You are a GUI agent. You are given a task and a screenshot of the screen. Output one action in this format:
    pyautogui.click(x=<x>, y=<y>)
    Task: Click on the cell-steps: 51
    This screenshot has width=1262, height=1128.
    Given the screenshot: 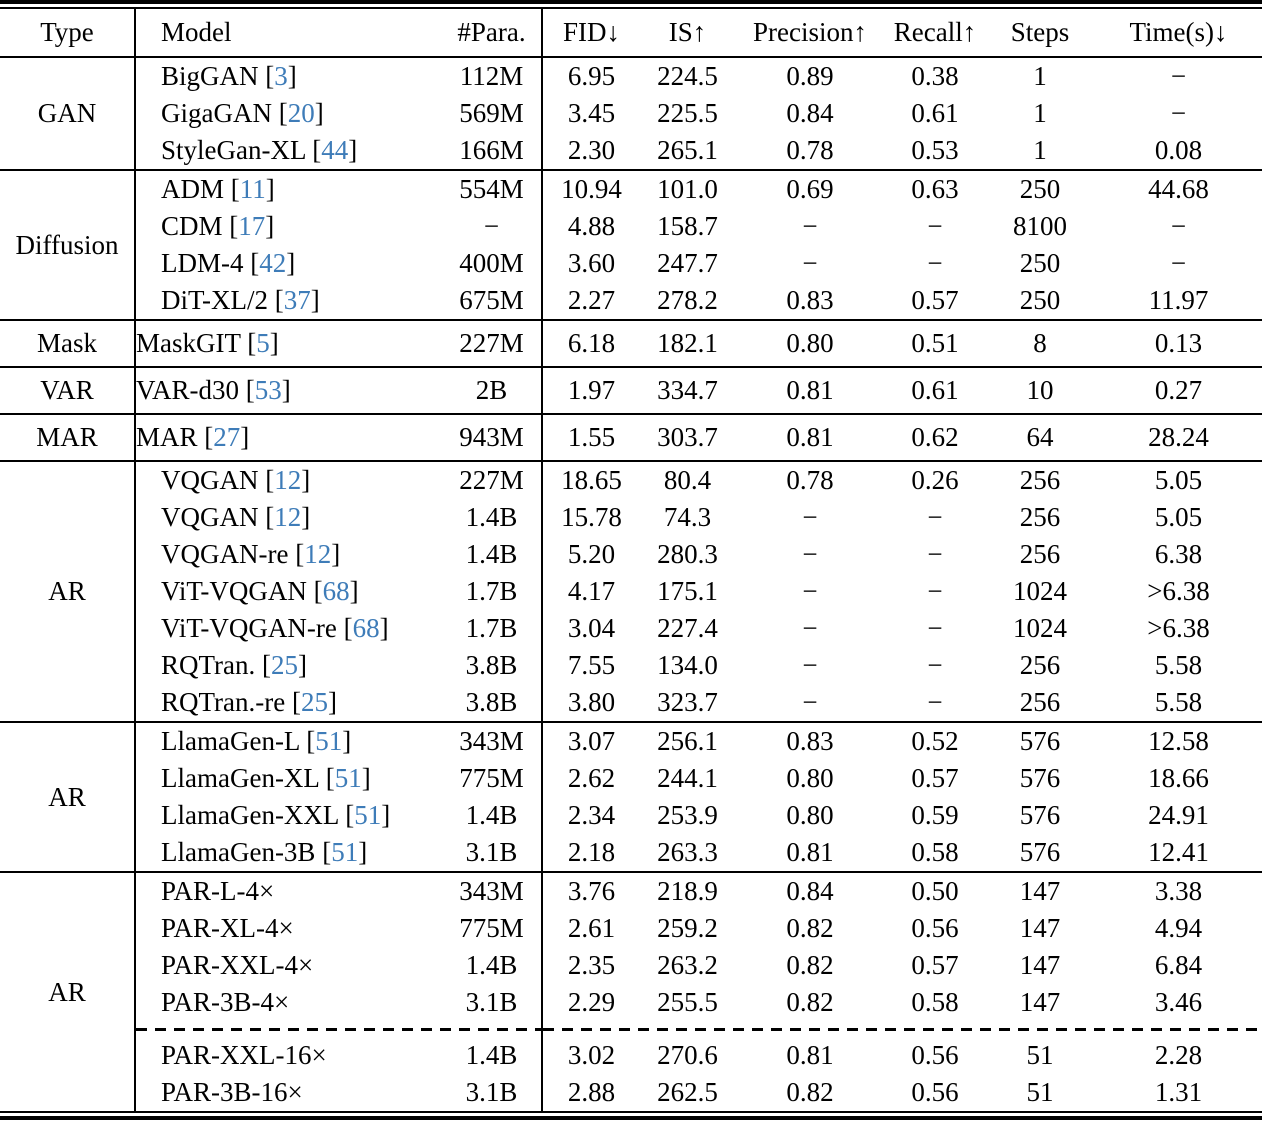 What is the action you would take?
    pyautogui.click(x=1040, y=1092)
    